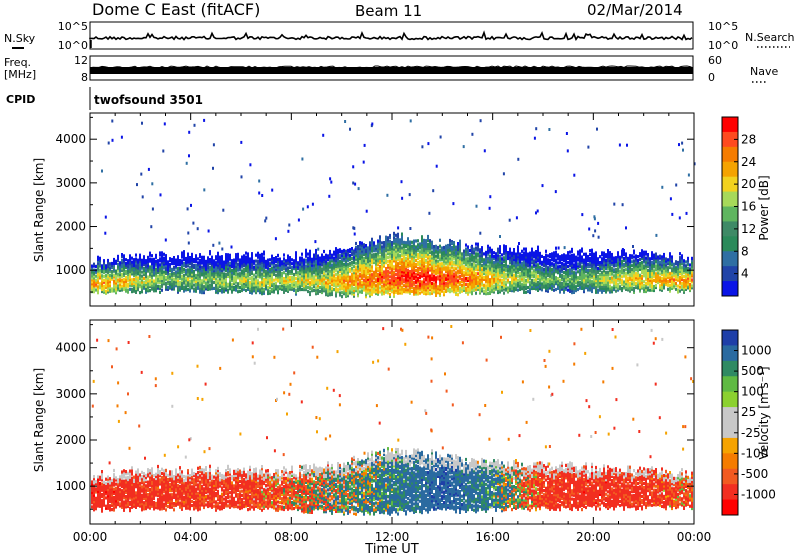 This screenshot has width=800, height=558. What do you see at coordinates (711, 77) in the screenshot?
I see `nave-tick-bottom: 0` at bounding box center [711, 77].